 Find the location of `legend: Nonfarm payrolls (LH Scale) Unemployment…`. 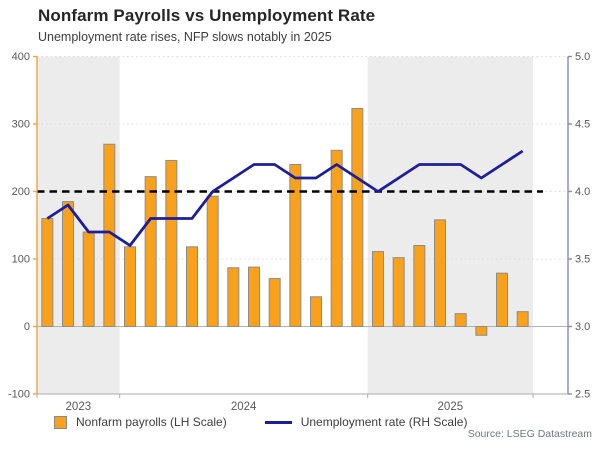

legend: Nonfarm payrolls (LH Scale) Unemployment… is located at coordinates (260, 422).